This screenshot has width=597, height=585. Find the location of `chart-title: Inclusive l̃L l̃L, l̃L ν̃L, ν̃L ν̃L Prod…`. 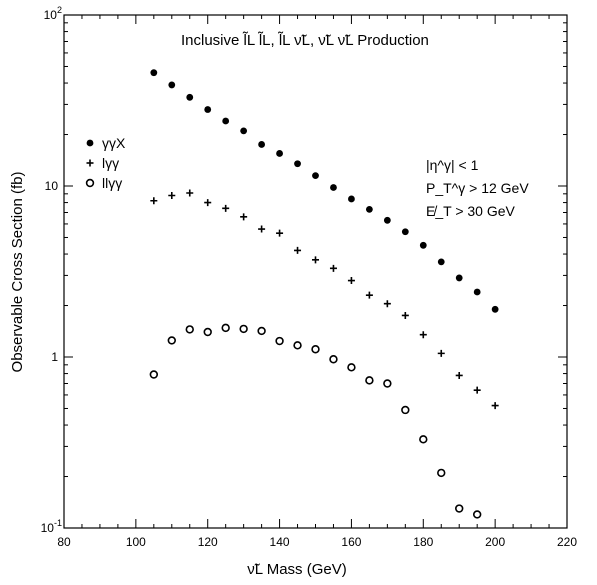

chart-title: Inclusive l̃L l̃L, l̃L ν̃L, ν̃L ν̃L Prod… is located at coordinates (305, 40).